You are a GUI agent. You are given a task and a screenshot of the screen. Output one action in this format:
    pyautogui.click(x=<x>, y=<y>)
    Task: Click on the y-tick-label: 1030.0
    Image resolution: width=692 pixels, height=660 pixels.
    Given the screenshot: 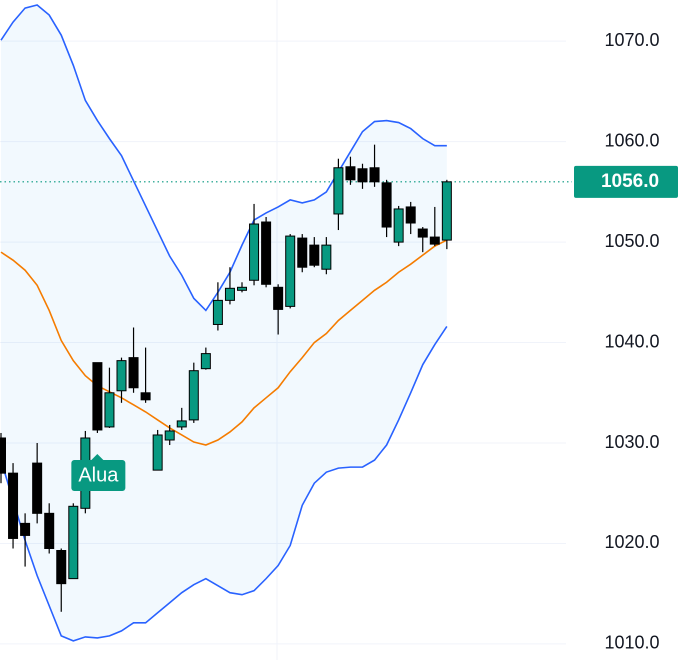 What is the action you would take?
    pyautogui.click(x=631, y=442)
    